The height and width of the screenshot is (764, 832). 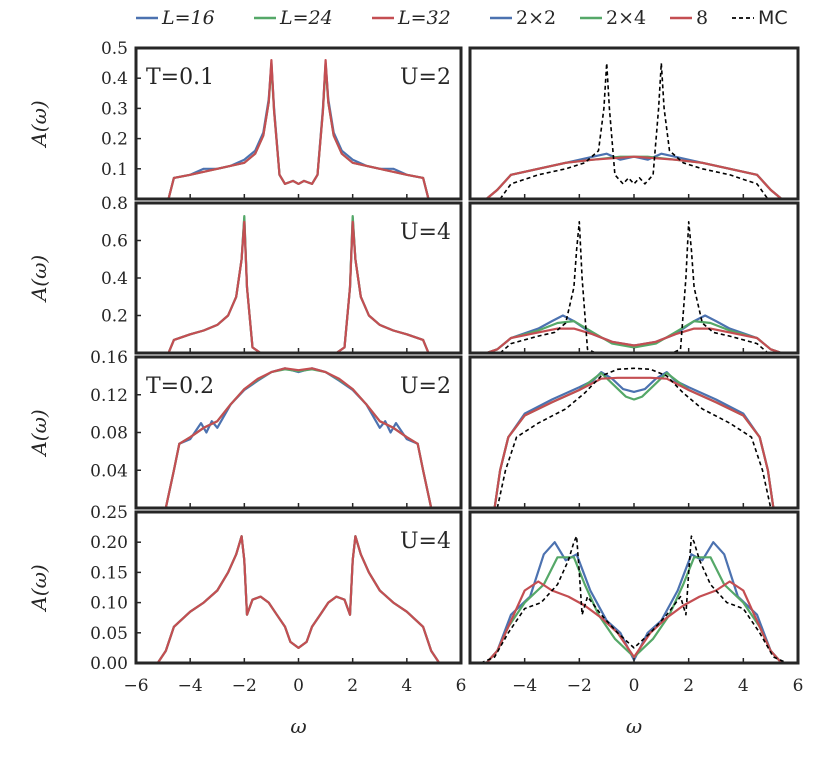 What do you see at coordinates (135, 686) in the screenshot?
I see `x-tick-label: −6` at bounding box center [135, 686].